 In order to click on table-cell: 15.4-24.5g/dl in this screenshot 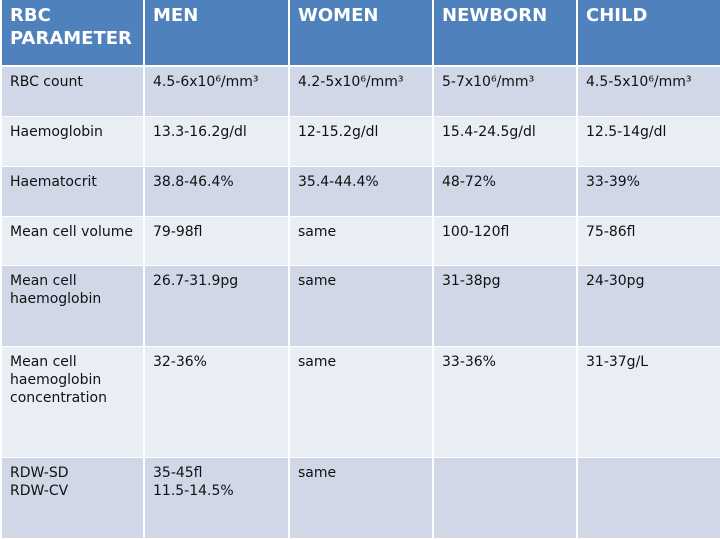, I will do `click(505, 141)`.